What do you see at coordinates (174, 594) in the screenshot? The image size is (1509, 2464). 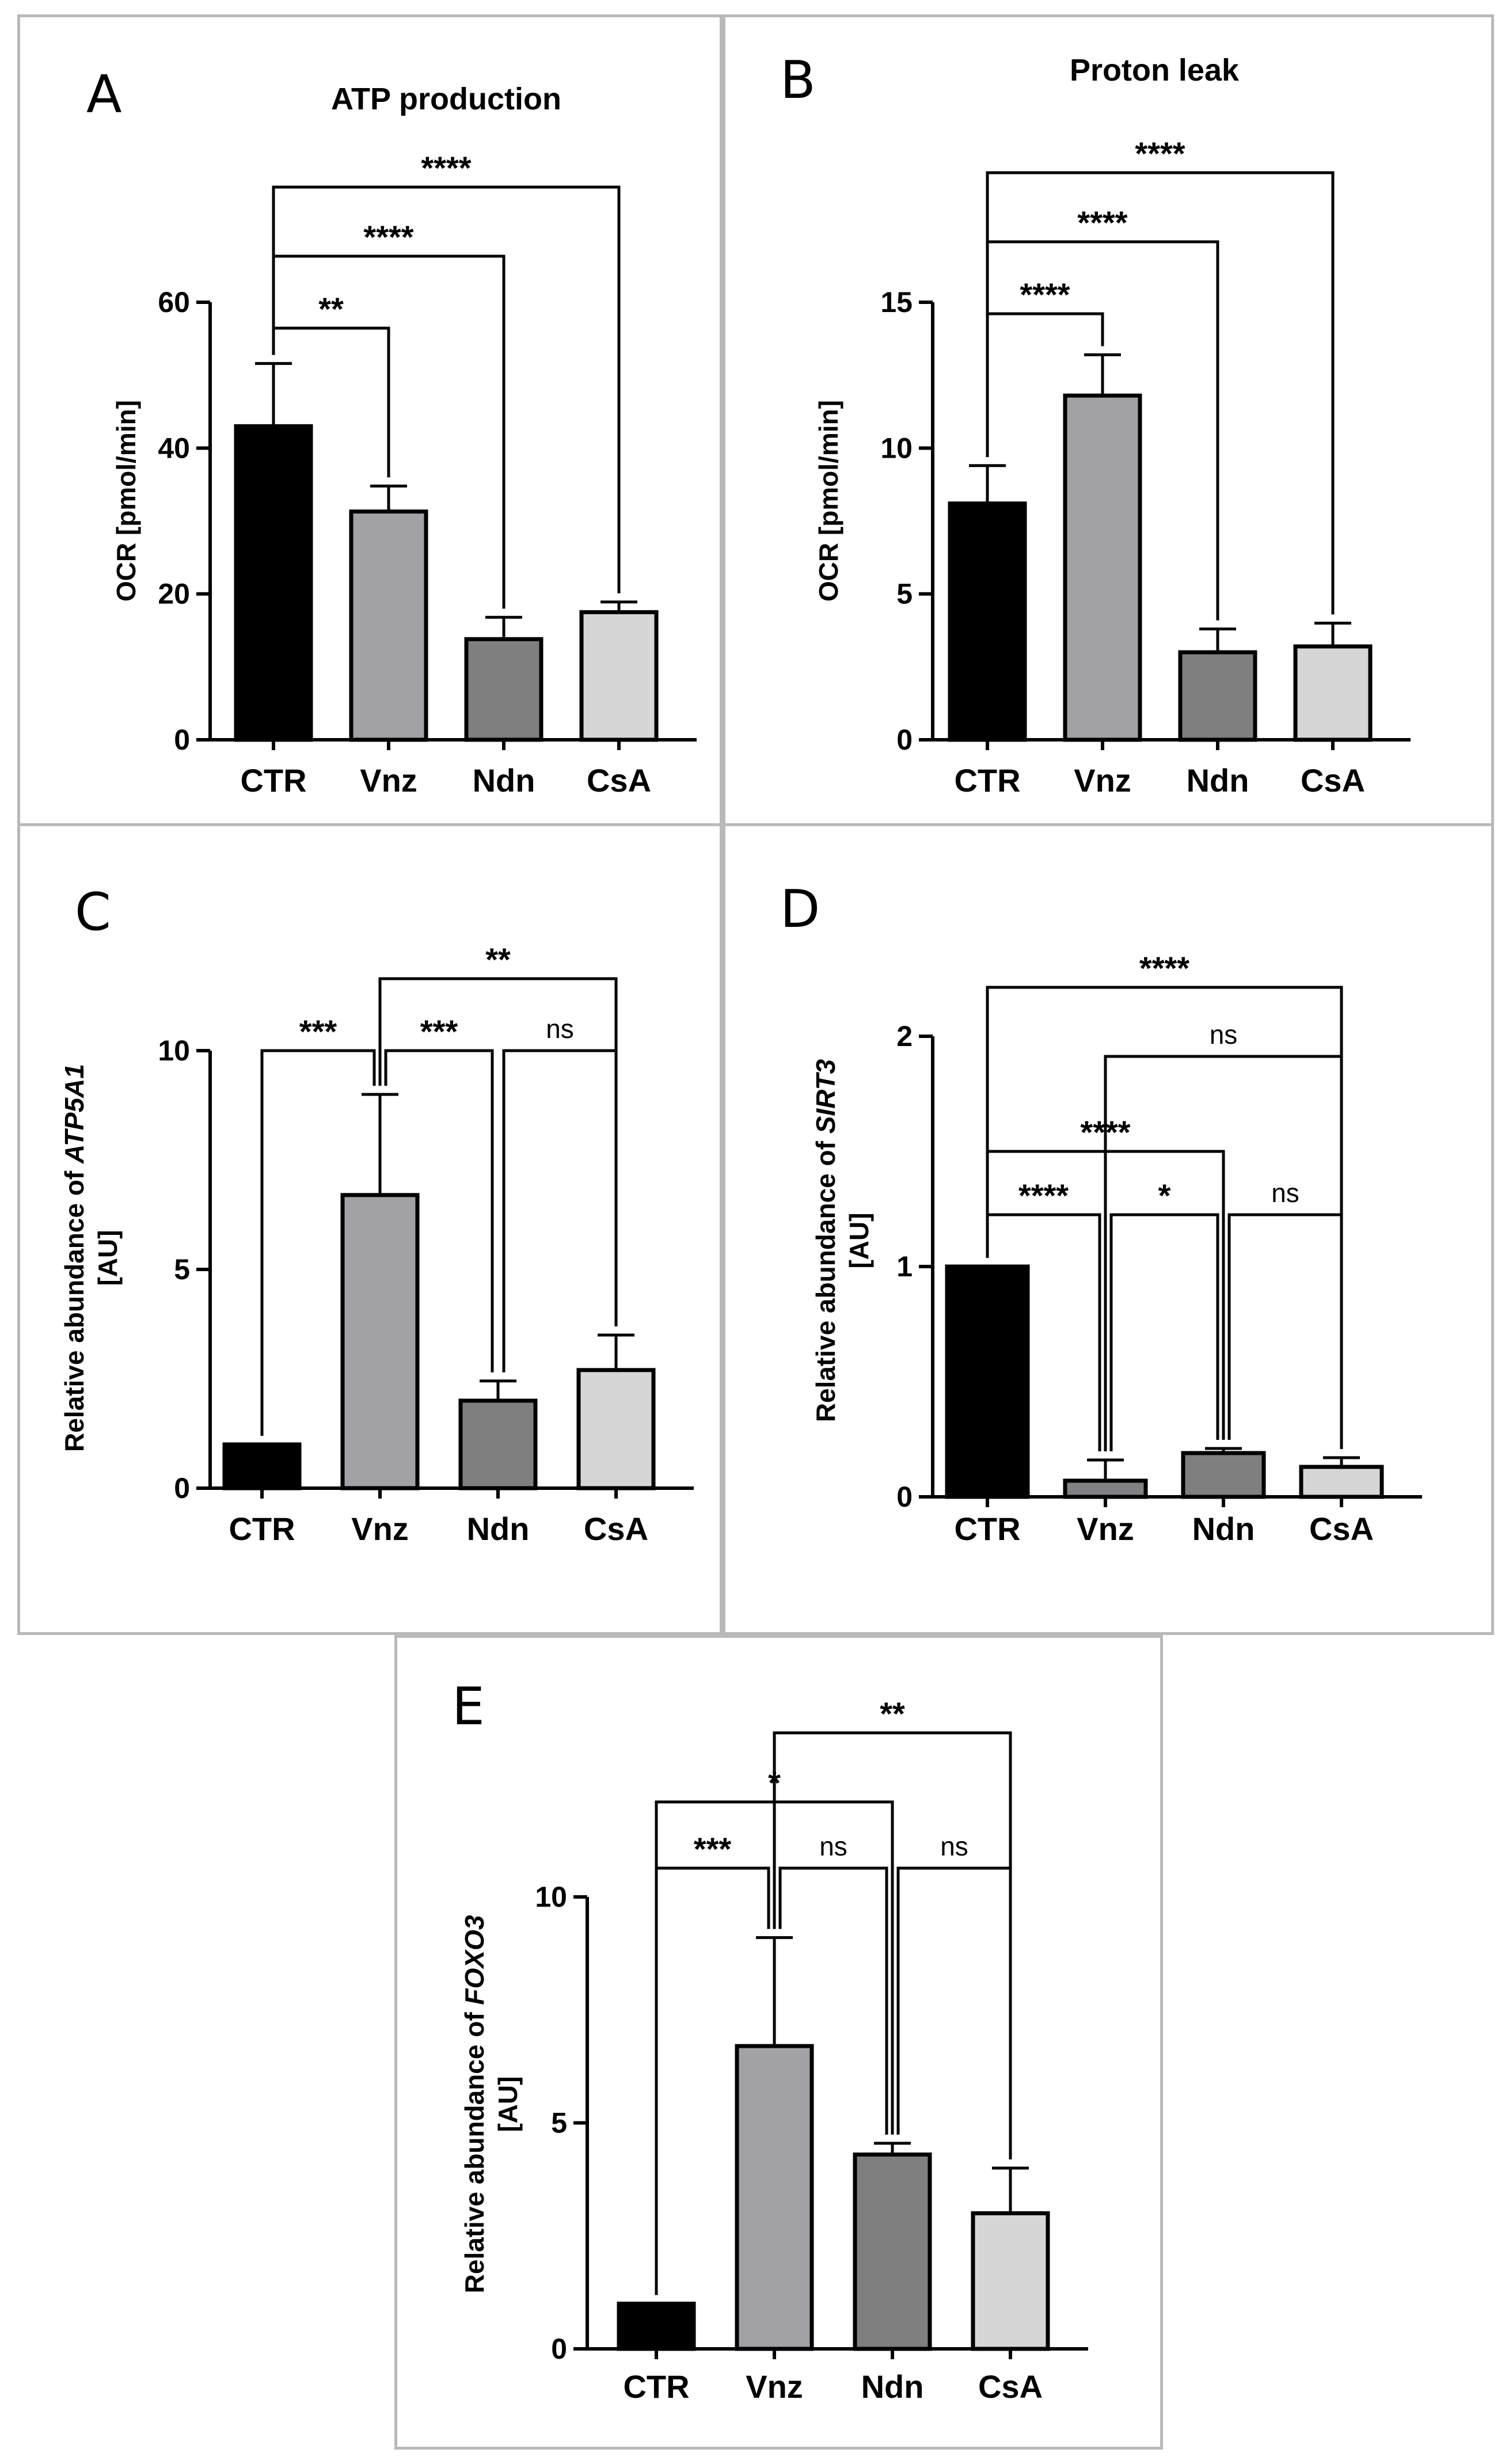 I see `y-tick-label: 20` at bounding box center [174, 594].